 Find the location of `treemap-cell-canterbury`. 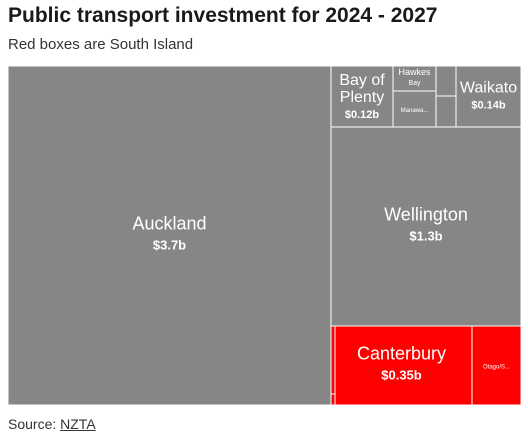

treemap-cell-canterbury is located at coordinates (401, 365).